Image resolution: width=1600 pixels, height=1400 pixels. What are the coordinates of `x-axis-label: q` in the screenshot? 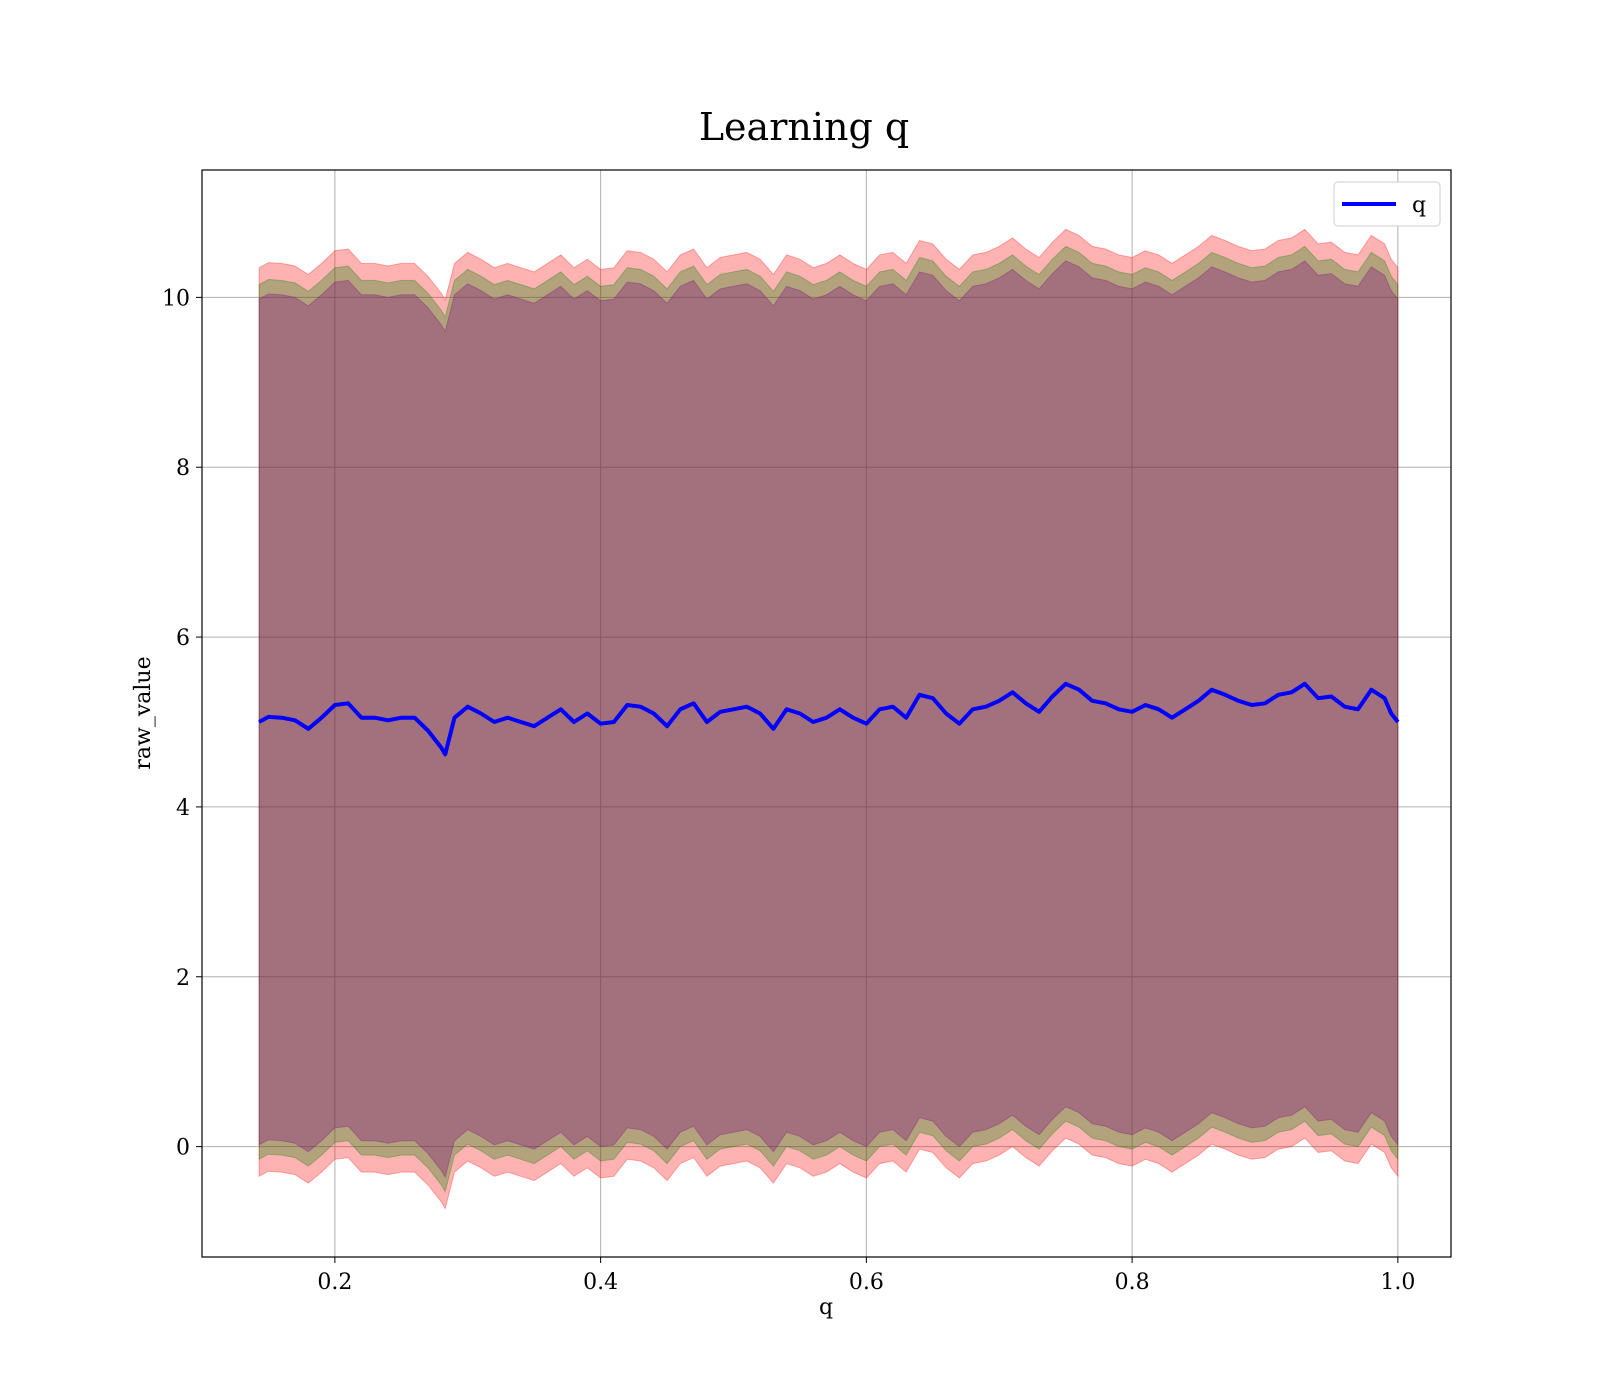 It's located at (826, 1307).